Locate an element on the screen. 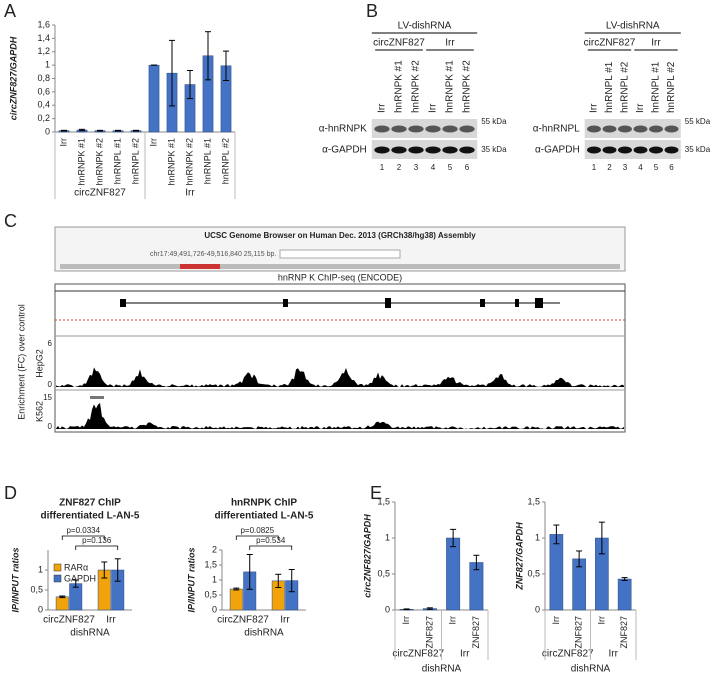 This screenshot has width=716, height=676. browser-header is located at coordinates (340, 249).